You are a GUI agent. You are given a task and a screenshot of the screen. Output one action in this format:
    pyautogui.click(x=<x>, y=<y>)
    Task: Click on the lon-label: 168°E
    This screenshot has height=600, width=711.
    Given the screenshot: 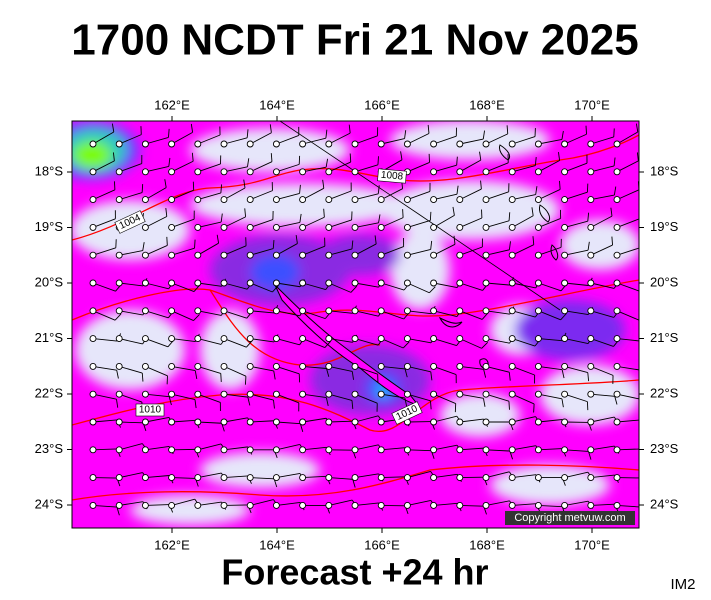 What is the action you would take?
    pyautogui.click(x=487, y=544)
    